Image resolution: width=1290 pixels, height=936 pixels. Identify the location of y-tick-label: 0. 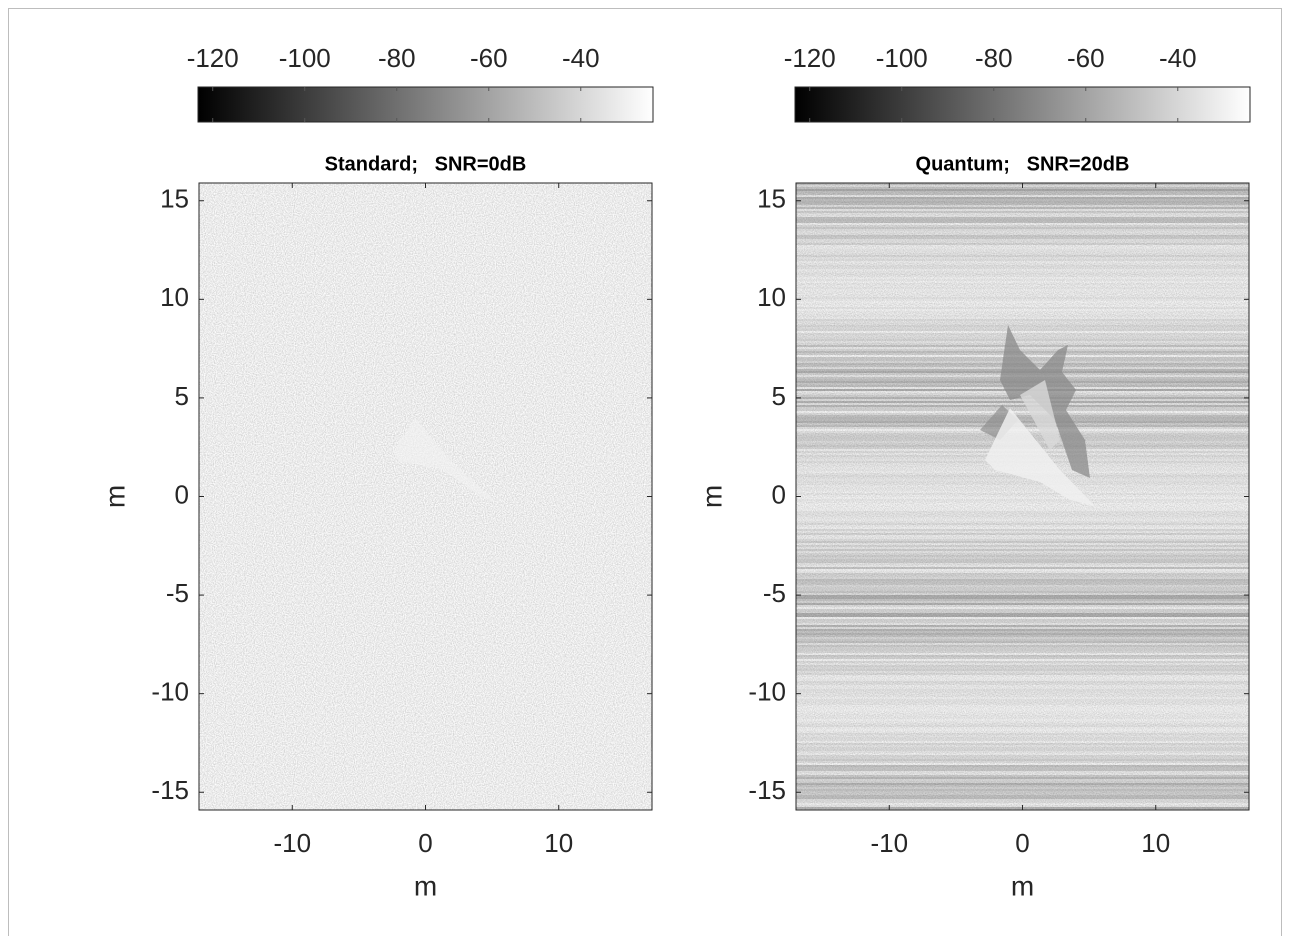
(779, 494).